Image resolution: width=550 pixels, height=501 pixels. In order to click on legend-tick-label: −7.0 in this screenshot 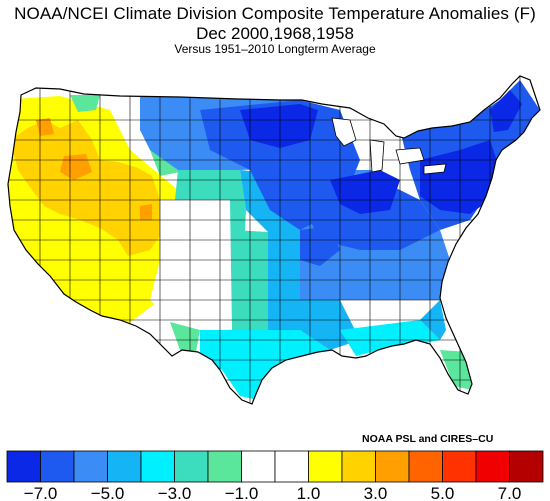, I will do `click(41, 492)`.